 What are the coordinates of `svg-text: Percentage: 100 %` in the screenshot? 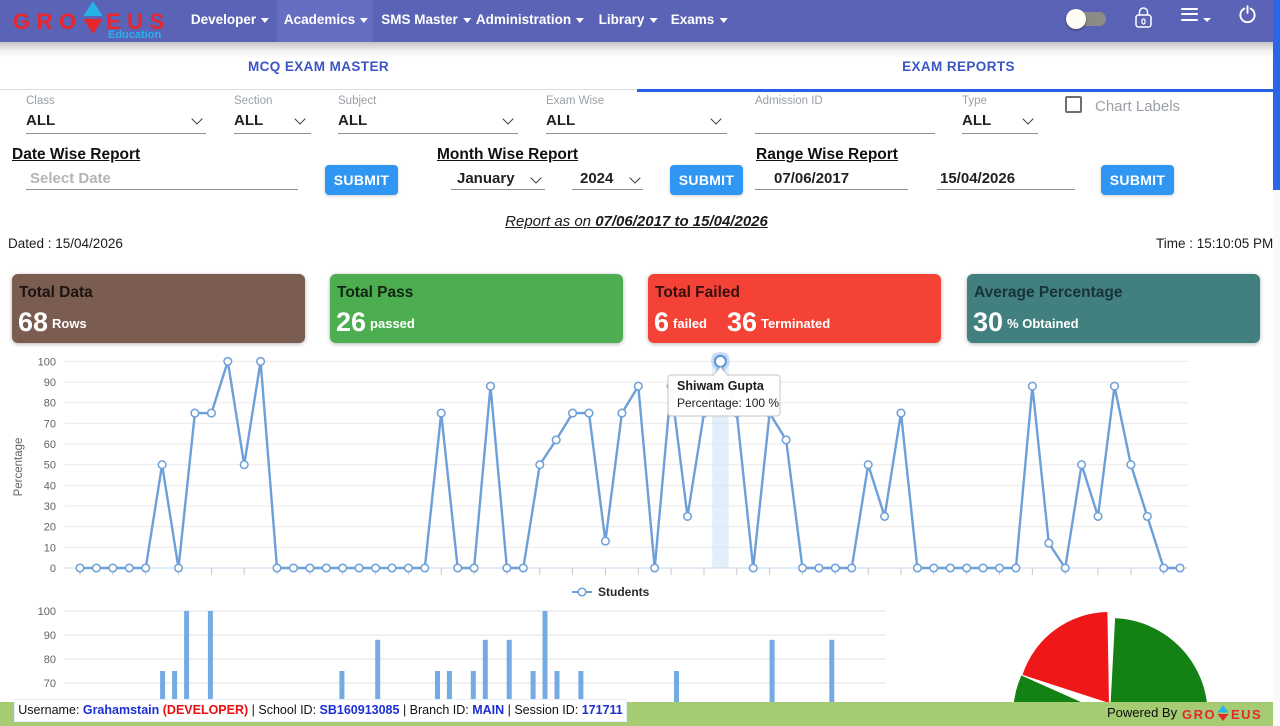 It's located at (728, 403).